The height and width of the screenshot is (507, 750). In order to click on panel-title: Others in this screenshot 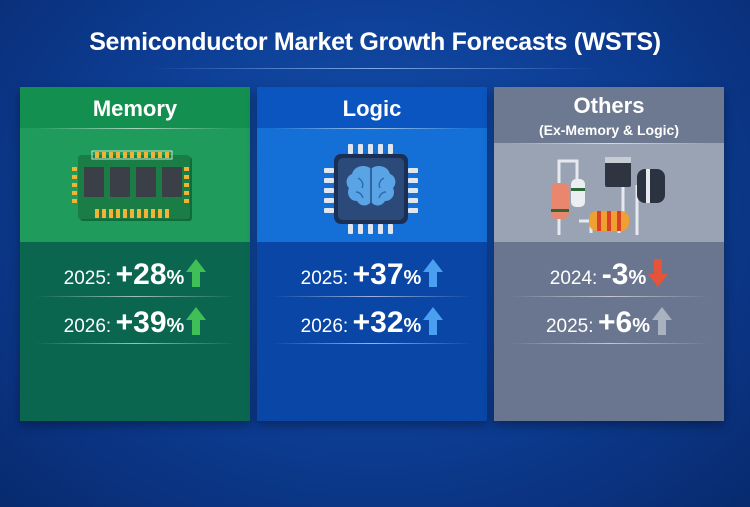, I will do `click(609, 105)`.